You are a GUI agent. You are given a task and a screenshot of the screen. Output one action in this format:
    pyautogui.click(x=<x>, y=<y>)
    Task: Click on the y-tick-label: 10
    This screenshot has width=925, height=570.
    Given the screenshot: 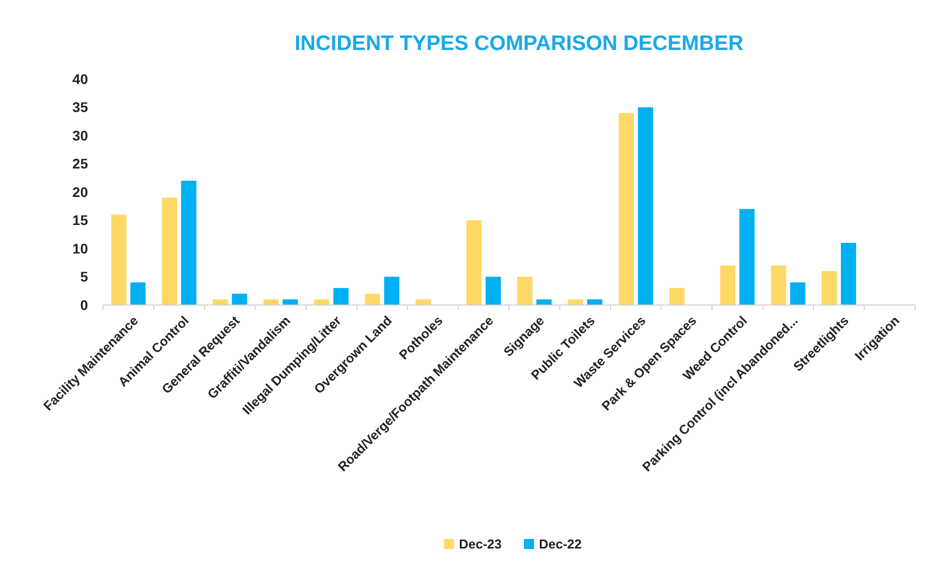 What is the action you would take?
    pyautogui.click(x=80, y=248)
    